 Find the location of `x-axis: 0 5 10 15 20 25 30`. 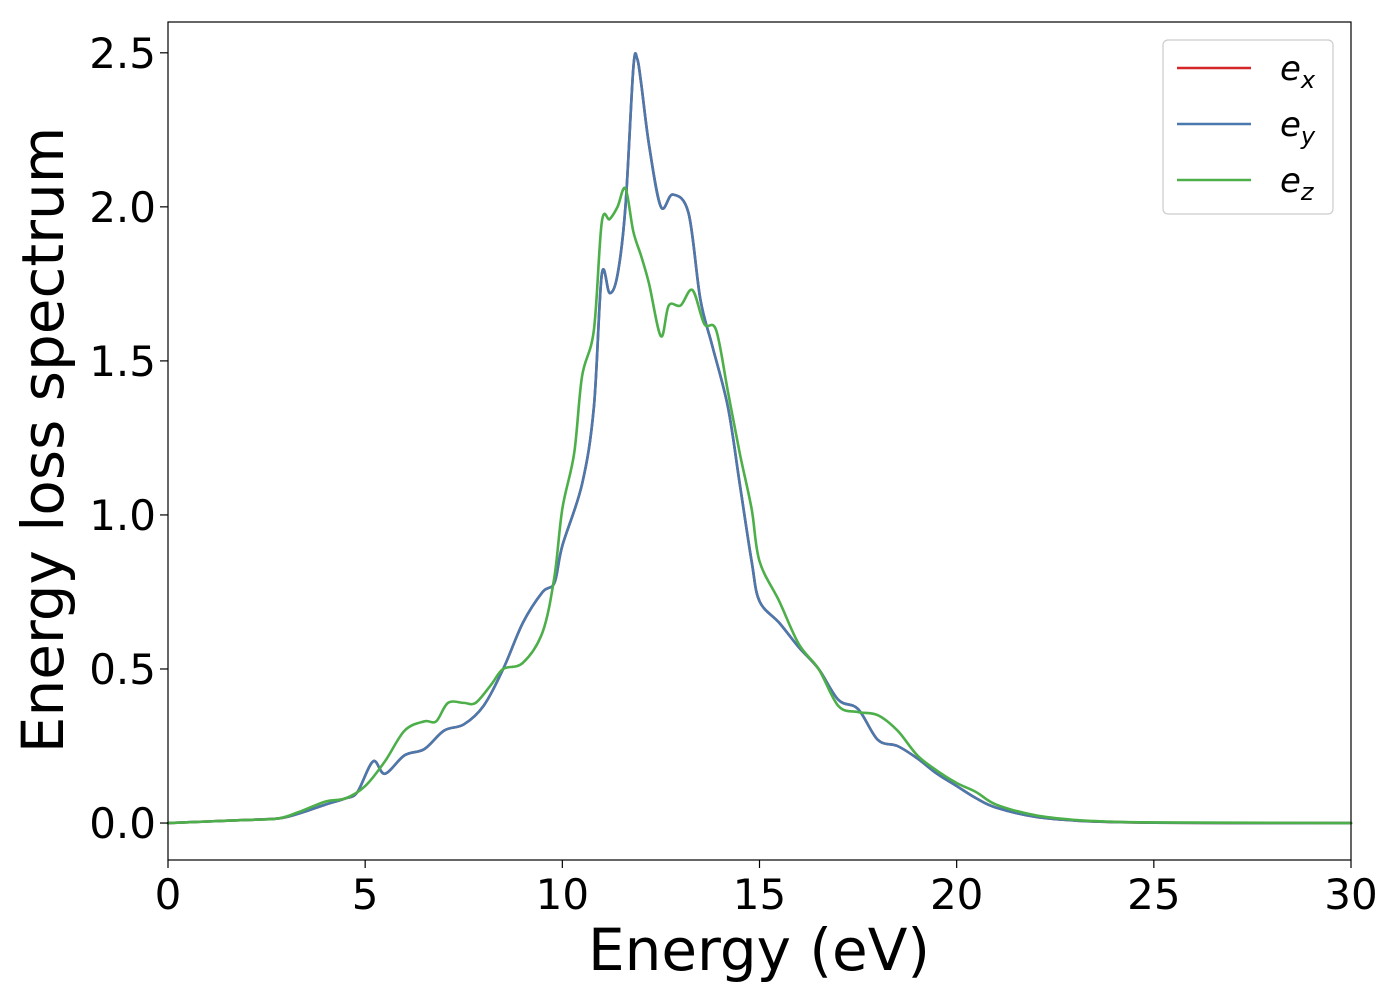

x-axis: 0 5 10 15 20 25 30 is located at coordinates (766, 889).